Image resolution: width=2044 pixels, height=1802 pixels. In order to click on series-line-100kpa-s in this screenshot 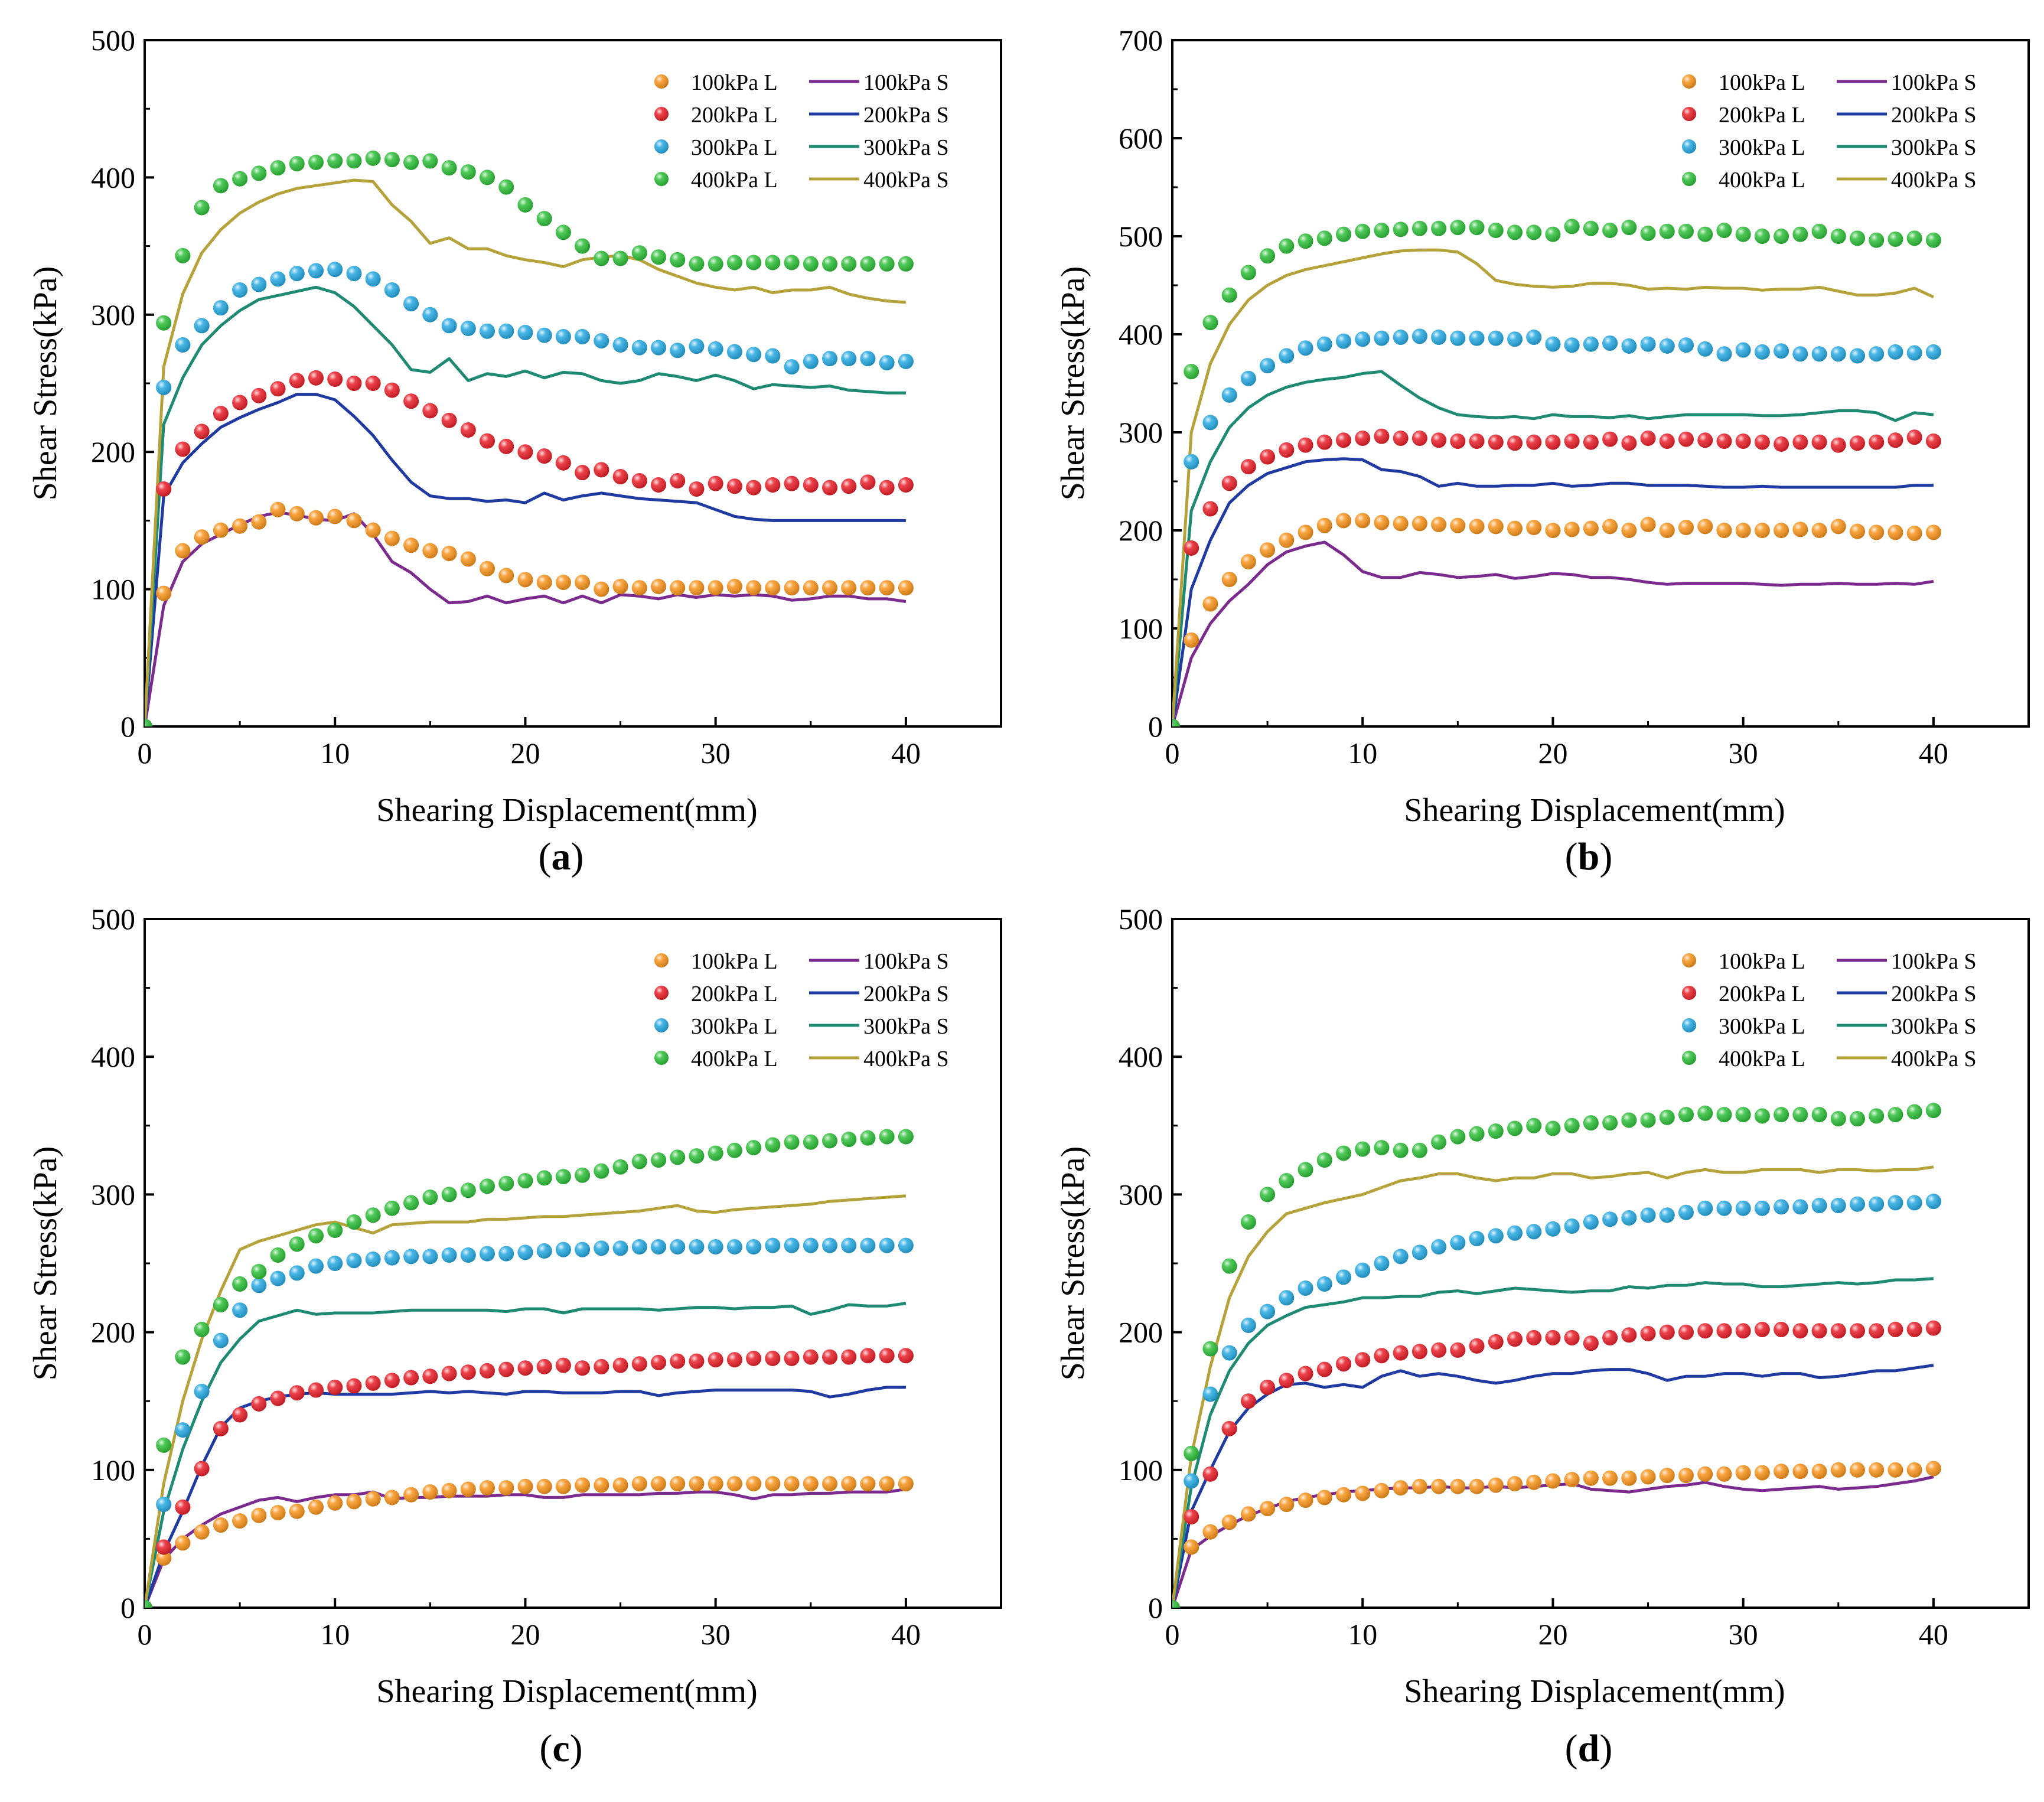, I will do `click(526, 1547)`.